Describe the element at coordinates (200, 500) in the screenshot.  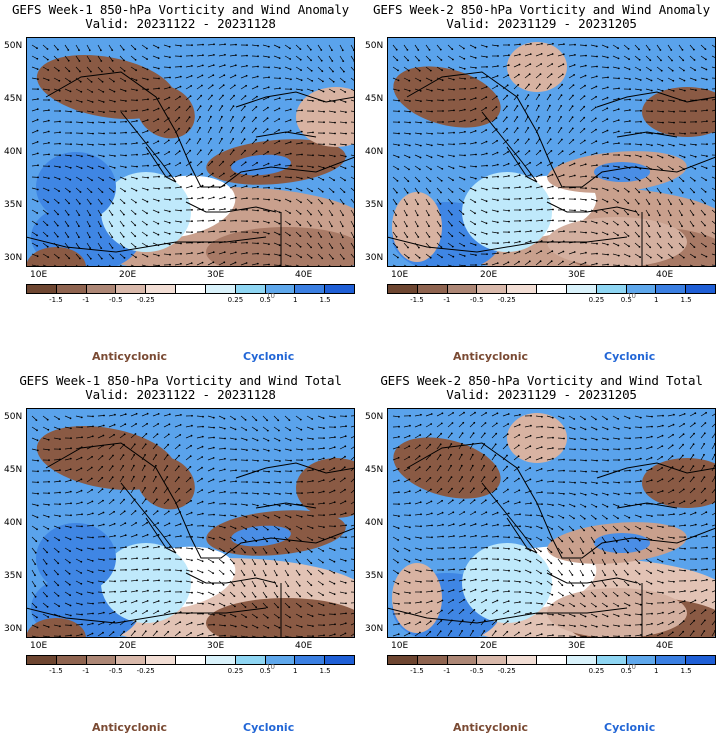
I see `coastline` at that location.